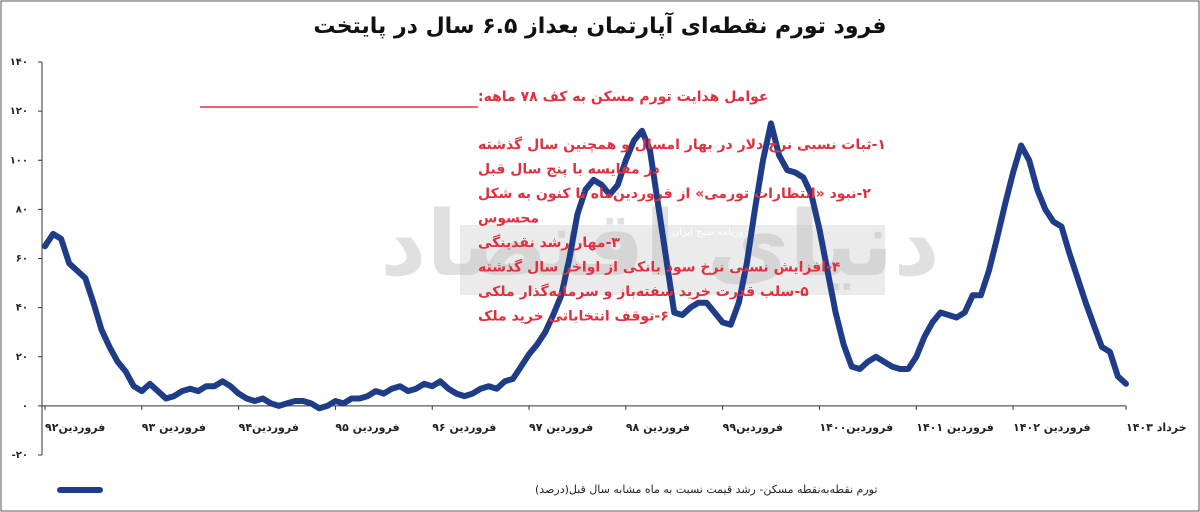 Image resolution: width=1200 pixels, height=512 pixels. I want to click on x-tick-label: خرداد ۱۴۰۳, so click(1156, 427).